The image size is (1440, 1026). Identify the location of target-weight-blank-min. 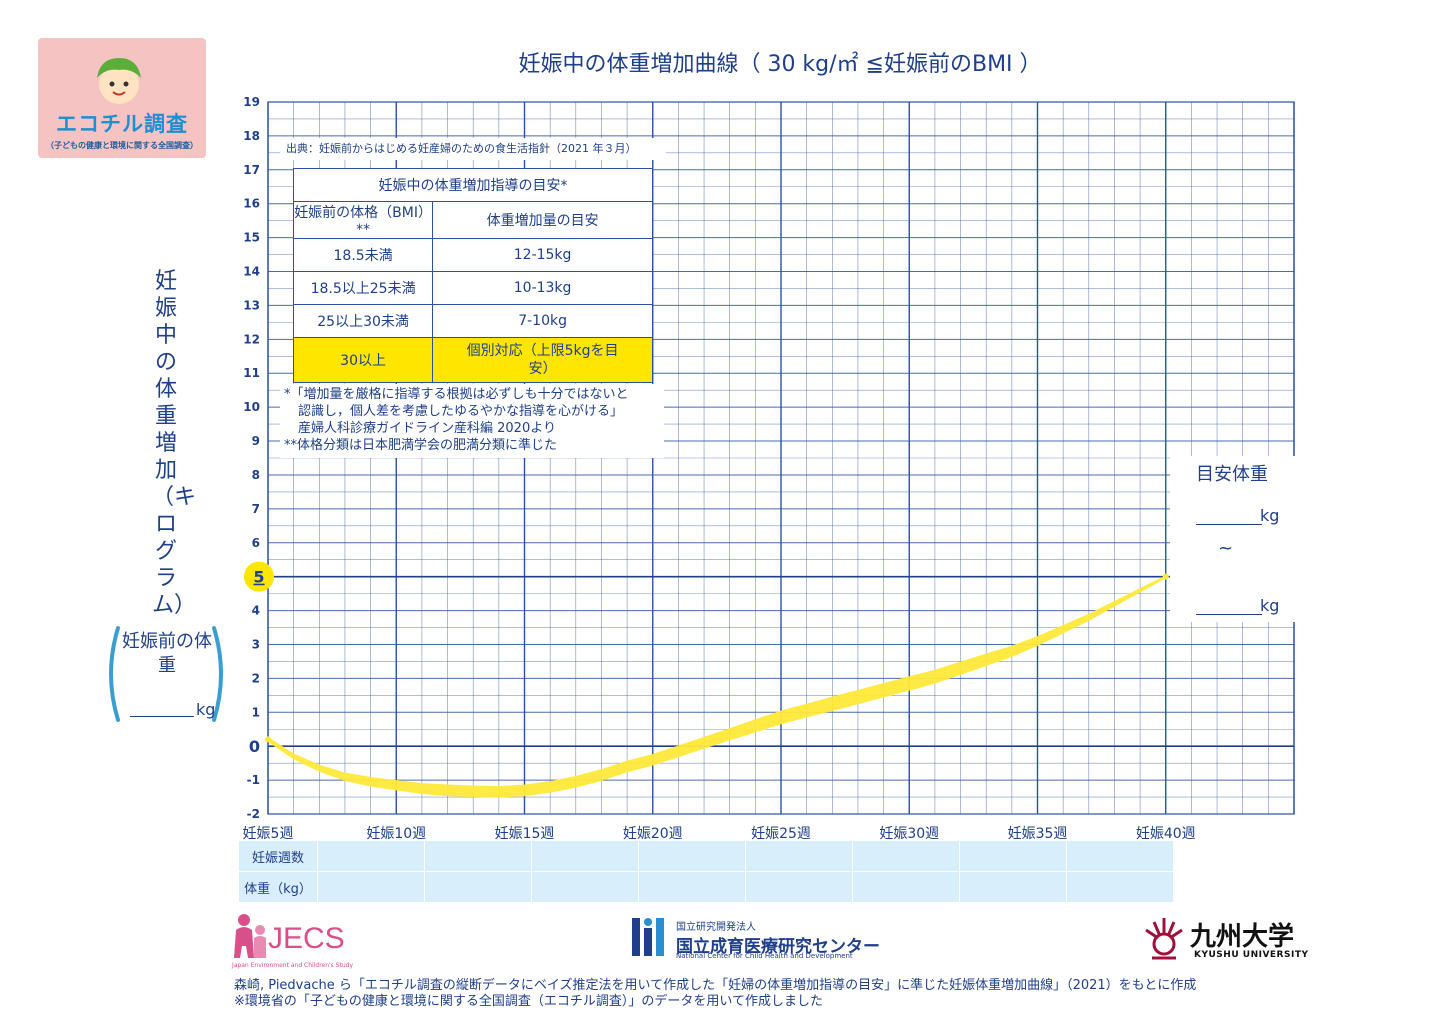
(1229, 524).